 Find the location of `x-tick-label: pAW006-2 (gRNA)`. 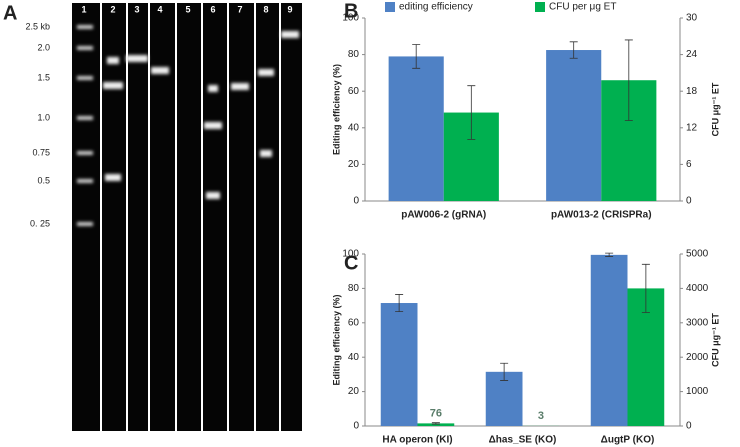

x-tick-label: pAW006-2 (gRNA) is located at coordinates (443, 215).